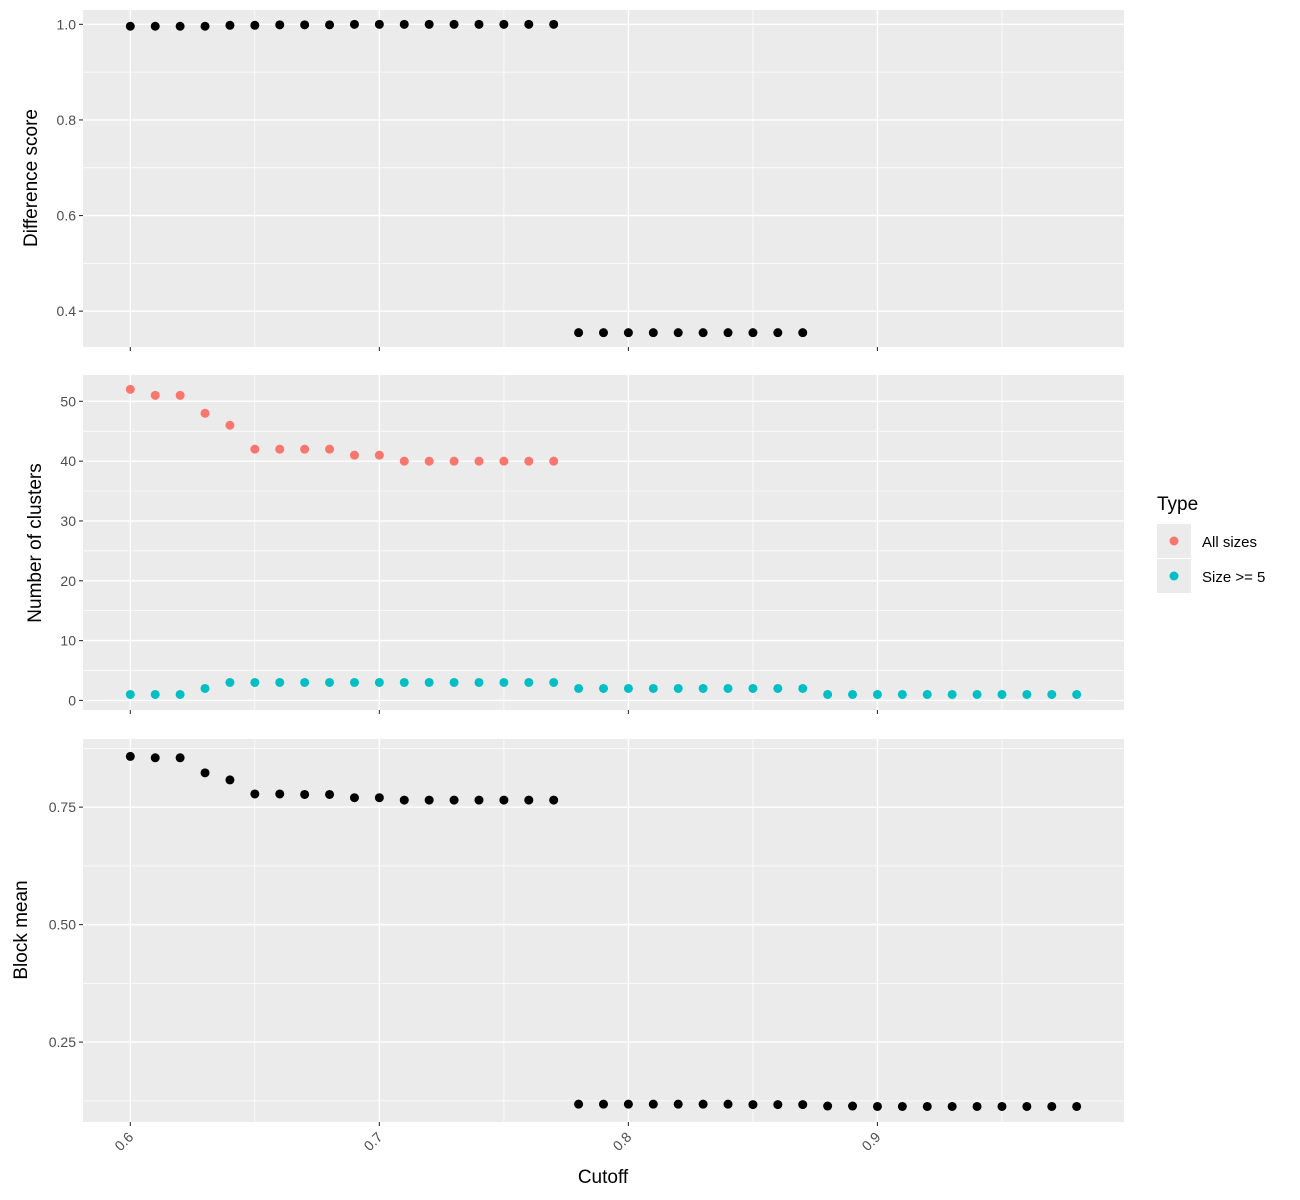 This screenshot has height=1200, width=1300. What do you see at coordinates (68, 521) in the screenshot?
I see `y-tick-label: 30` at bounding box center [68, 521].